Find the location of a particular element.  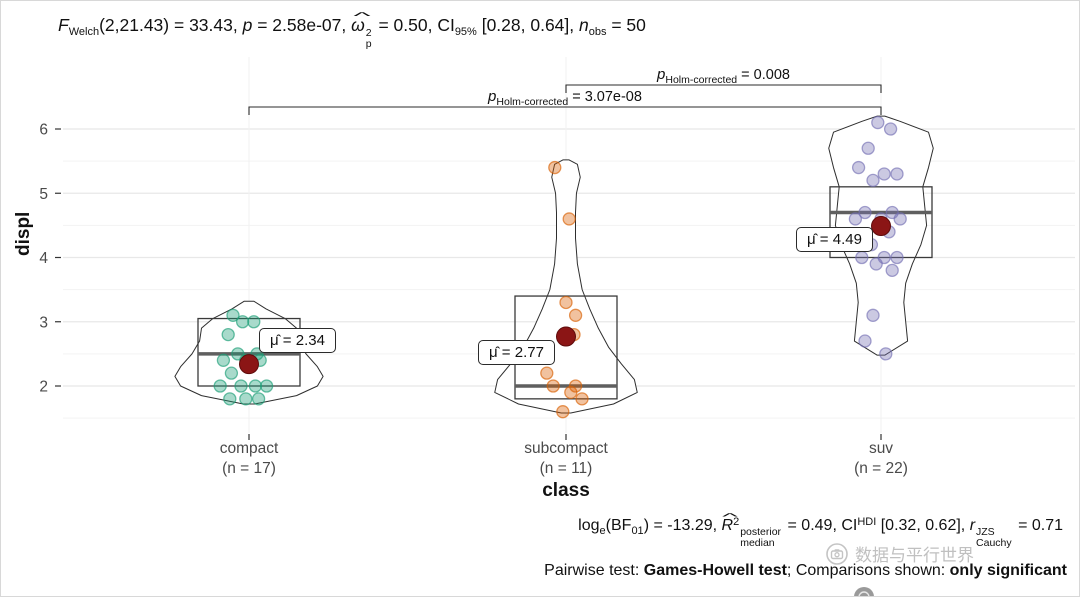

cap-r2-scripts: posterior median is located at coordinates (761, 537).